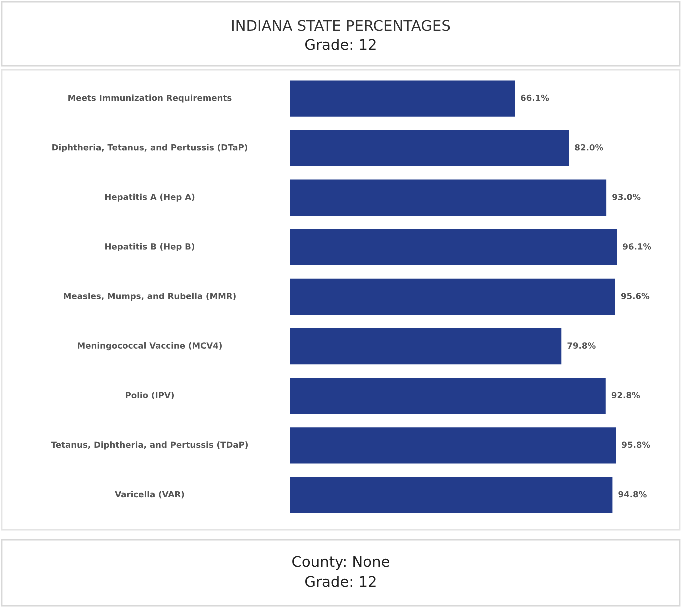 The height and width of the screenshot is (610, 682). Describe the element at coordinates (636, 445) in the screenshot. I see `data-label: 95.8%` at that location.